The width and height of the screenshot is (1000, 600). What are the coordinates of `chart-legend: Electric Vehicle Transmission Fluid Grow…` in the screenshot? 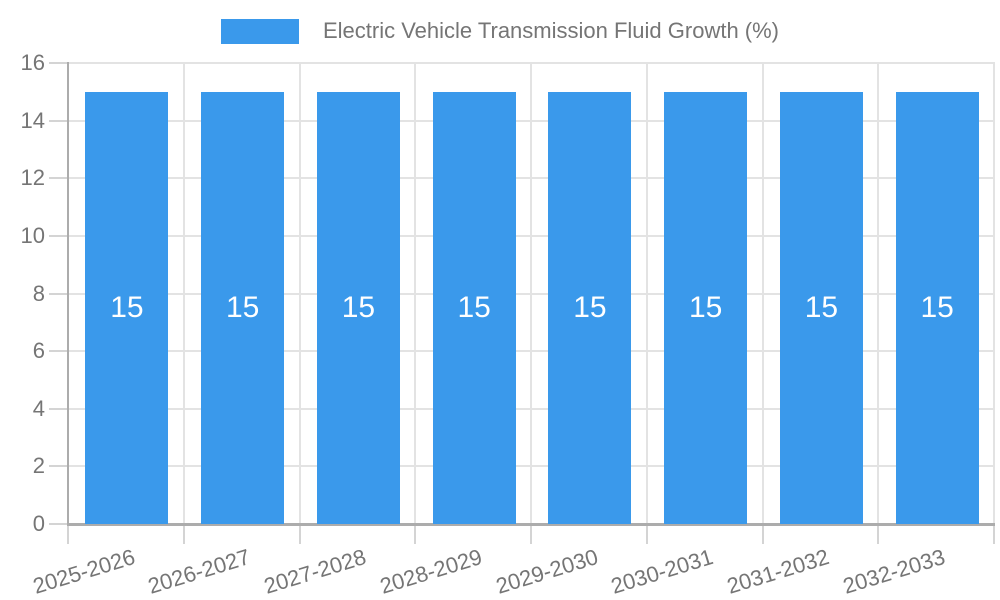 It's located at (500, 31).